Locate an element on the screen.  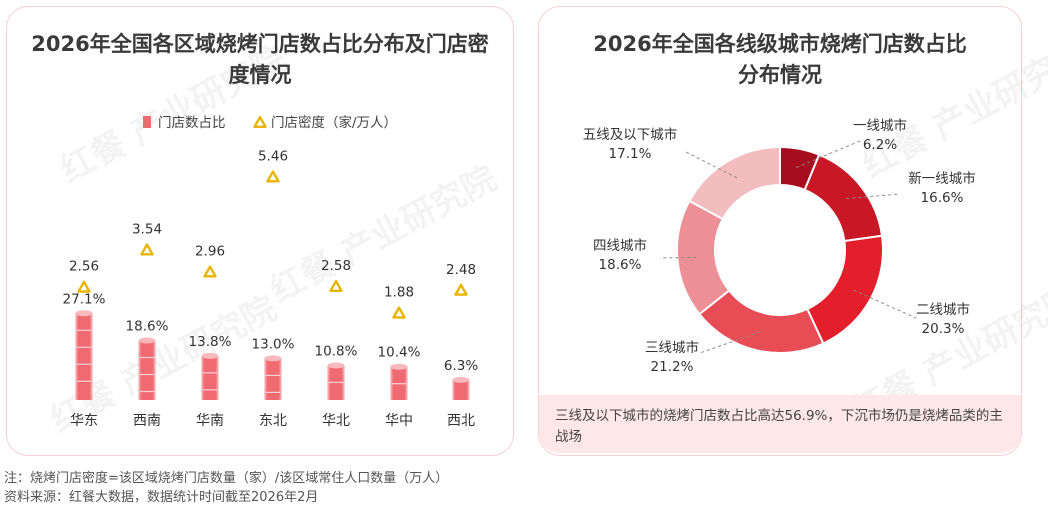
bar-value-label: 13.0% is located at coordinates (273, 344).